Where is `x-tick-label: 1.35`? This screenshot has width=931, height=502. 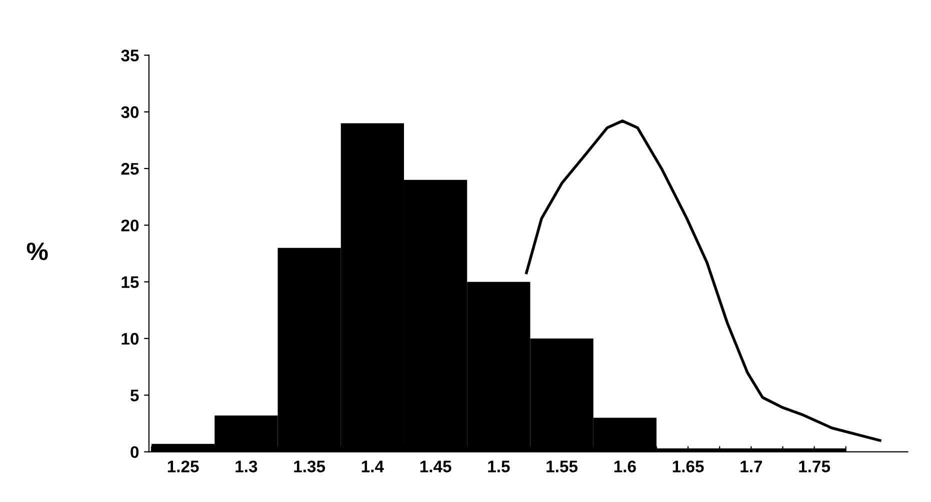
x-tick-label: 1.35 is located at coordinates (310, 466).